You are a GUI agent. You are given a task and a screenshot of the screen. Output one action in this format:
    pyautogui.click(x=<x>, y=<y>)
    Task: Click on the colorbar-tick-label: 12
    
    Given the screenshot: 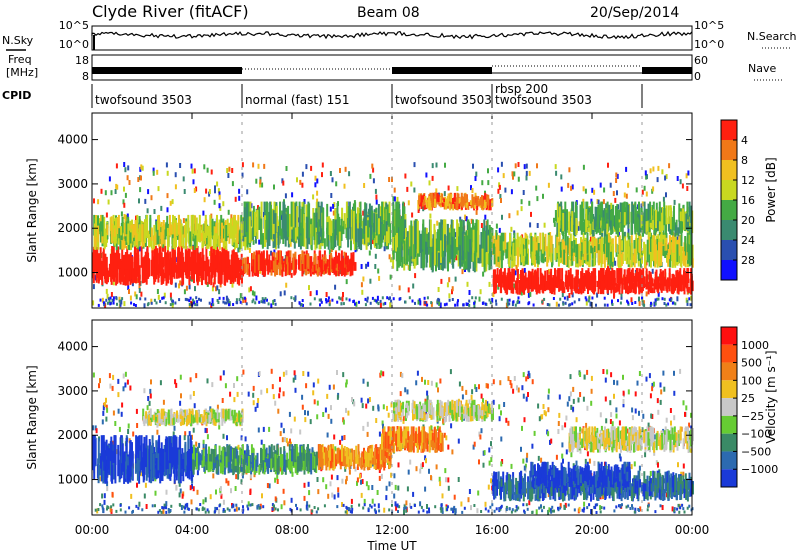 What is the action you would take?
    pyautogui.click(x=748, y=180)
    